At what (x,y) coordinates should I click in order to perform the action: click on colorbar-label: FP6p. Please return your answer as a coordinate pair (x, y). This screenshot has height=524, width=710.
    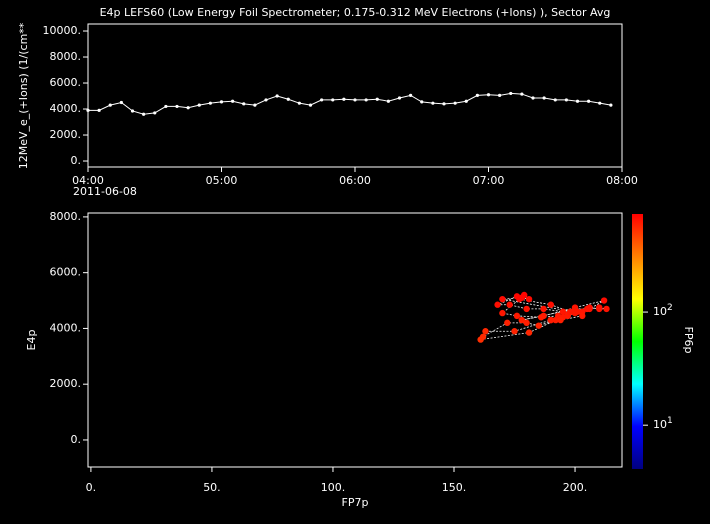
    Looking at the image, I should click on (688, 340).